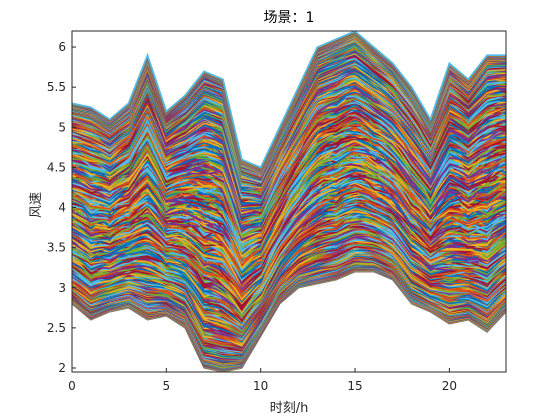 The height and width of the screenshot is (420, 560). I want to click on y-tick-label: 2.5, so click(56, 328).